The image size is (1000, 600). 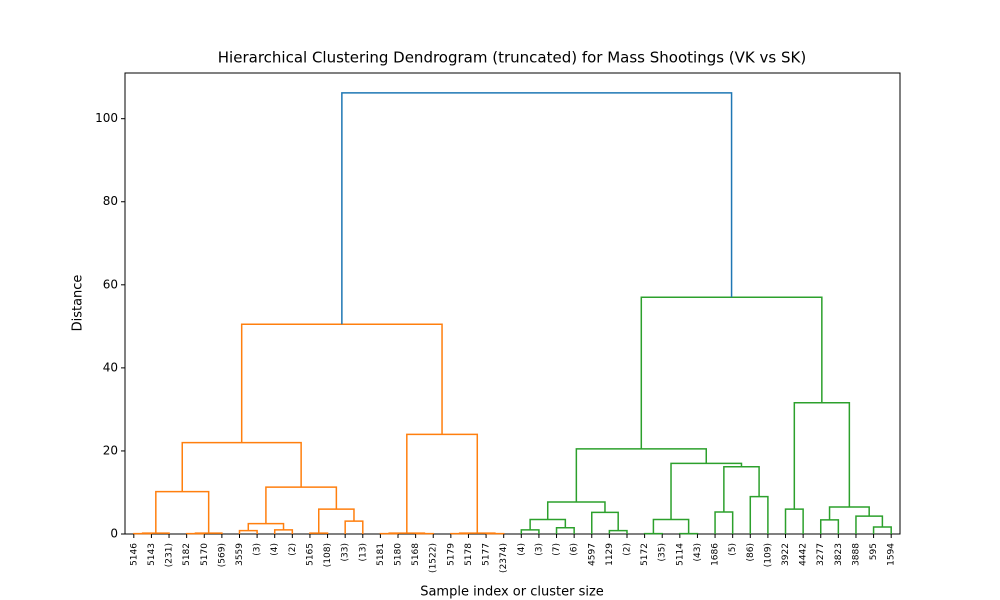 I want to click on leaf-label: 3559, so click(x=240, y=554).